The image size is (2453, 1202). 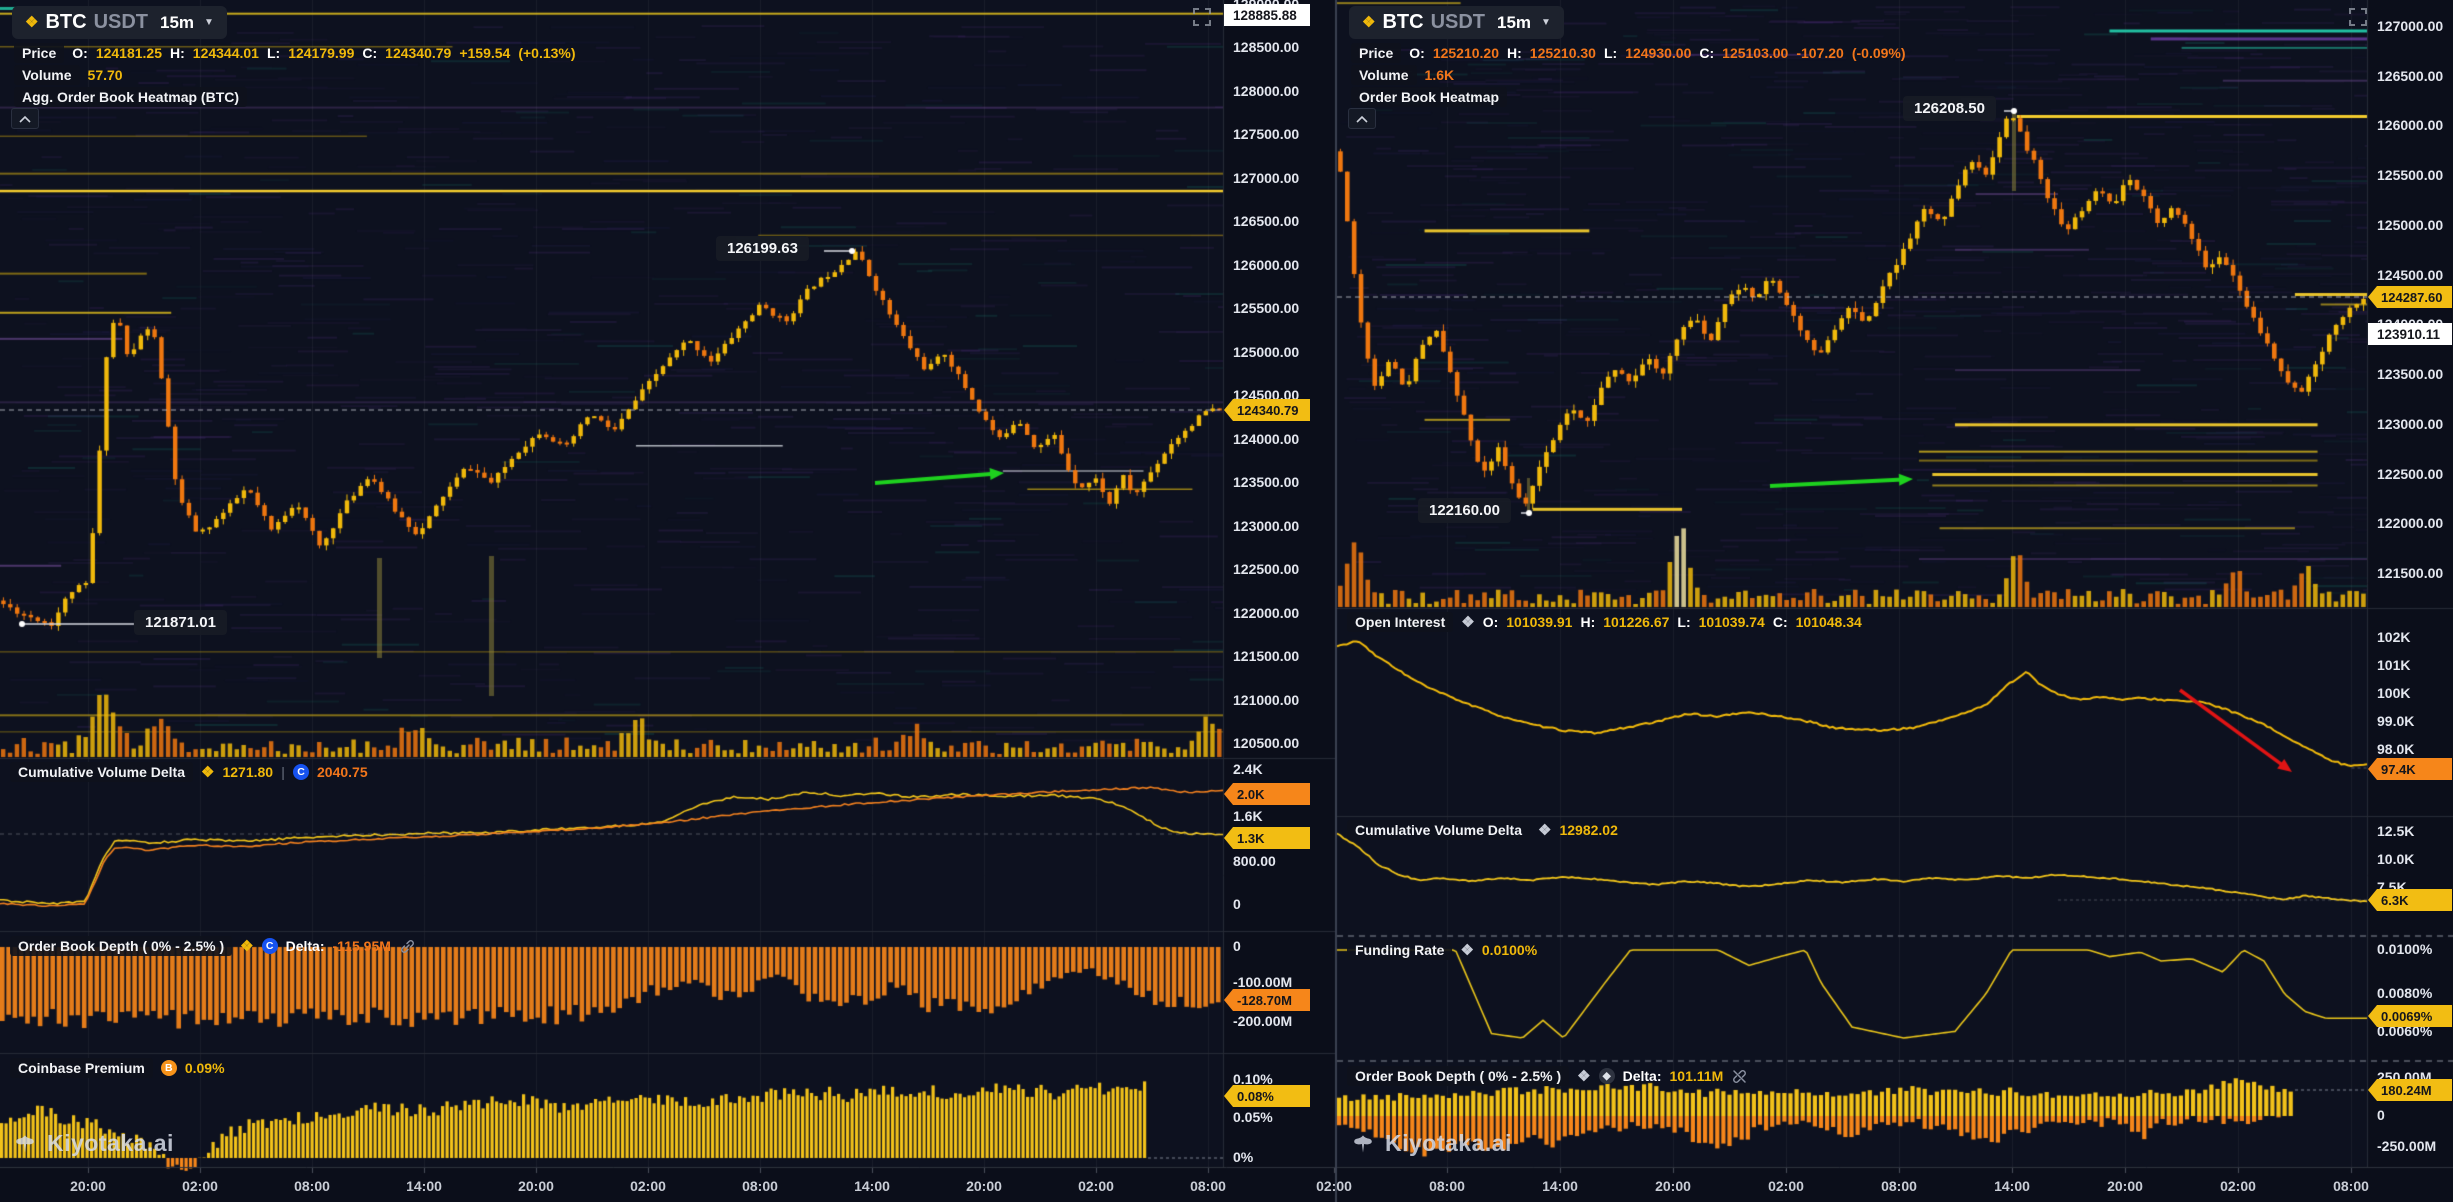 I want to click on price-annotation: 126208.50, so click(x=1949, y=108).